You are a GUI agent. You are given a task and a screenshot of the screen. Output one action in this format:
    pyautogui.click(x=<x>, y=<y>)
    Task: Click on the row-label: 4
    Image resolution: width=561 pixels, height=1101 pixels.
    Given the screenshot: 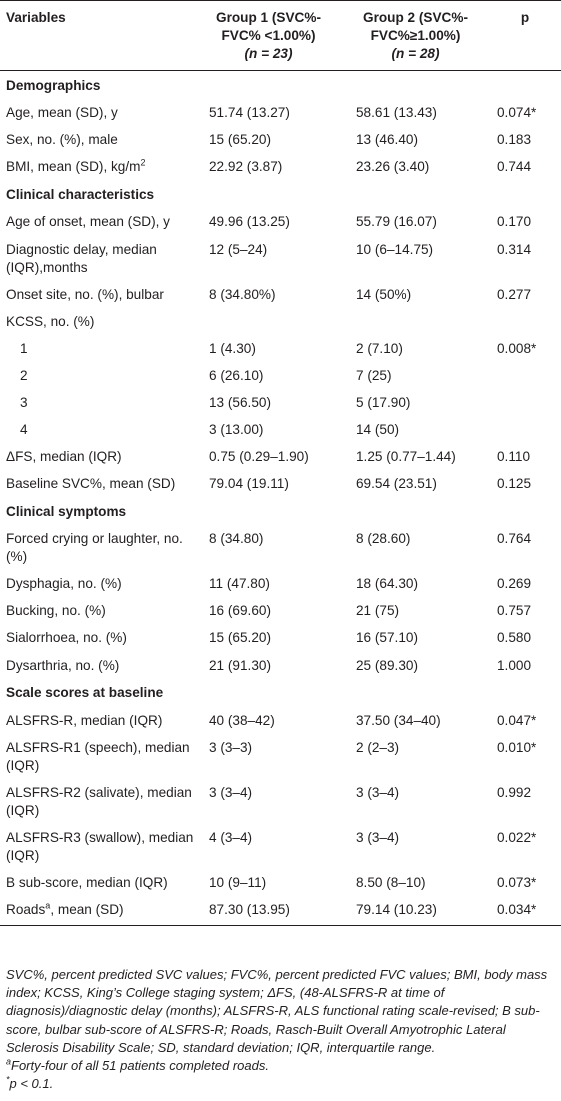 What is the action you would take?
    pyautogui.click(x=97, y=429)
    